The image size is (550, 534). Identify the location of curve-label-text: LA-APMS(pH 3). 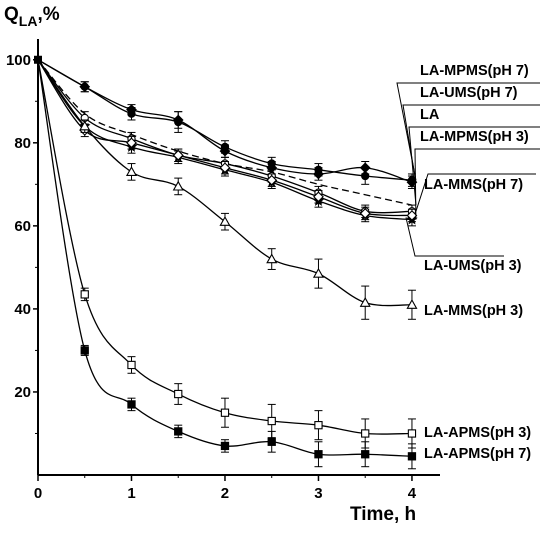
(477, 433).